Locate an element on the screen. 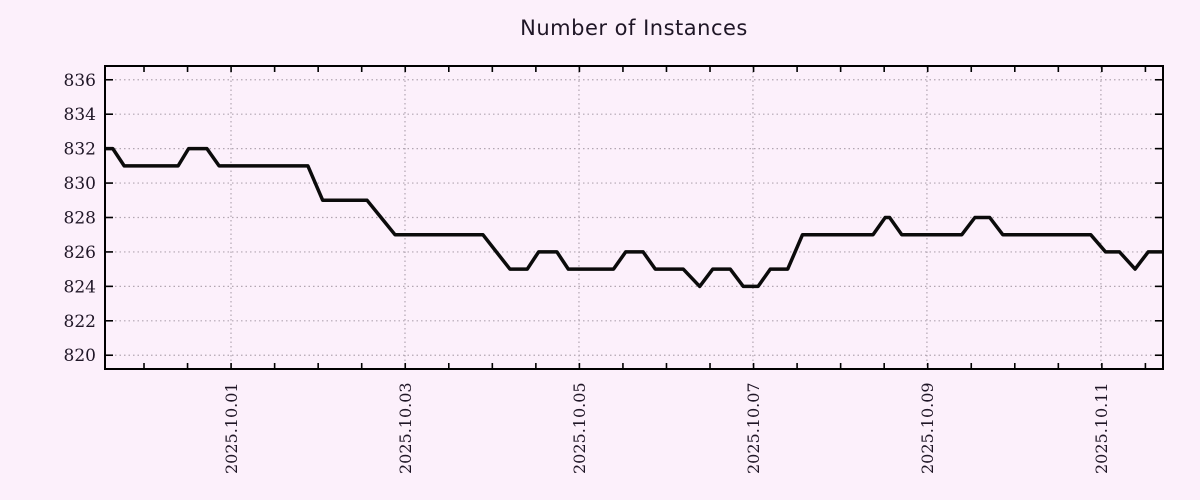 The height and width of the screenshot is (500, 1200). y-tick-label: 822 is located at coordinates (80, 322).